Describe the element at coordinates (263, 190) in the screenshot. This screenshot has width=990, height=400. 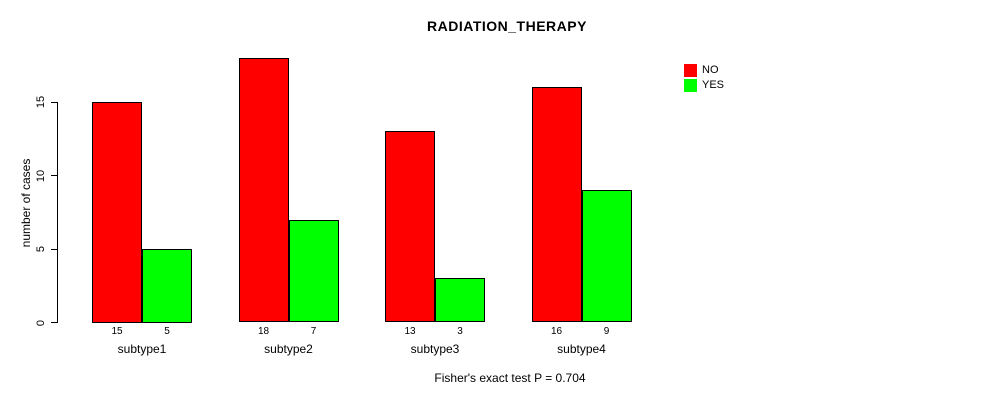
I see `bar-subtype2-no` at that location.